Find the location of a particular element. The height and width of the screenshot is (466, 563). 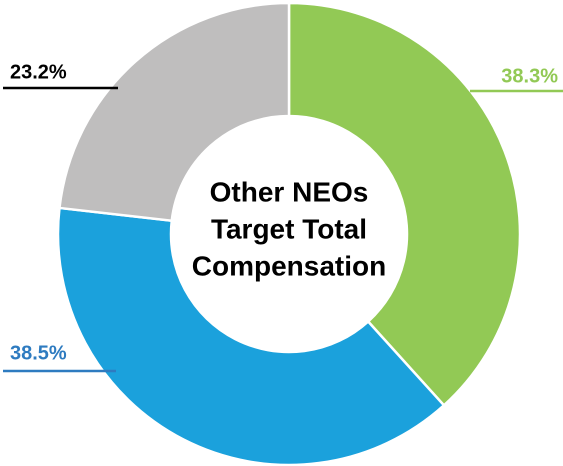

center-text: Compensation is located at coordinates (289, 265).